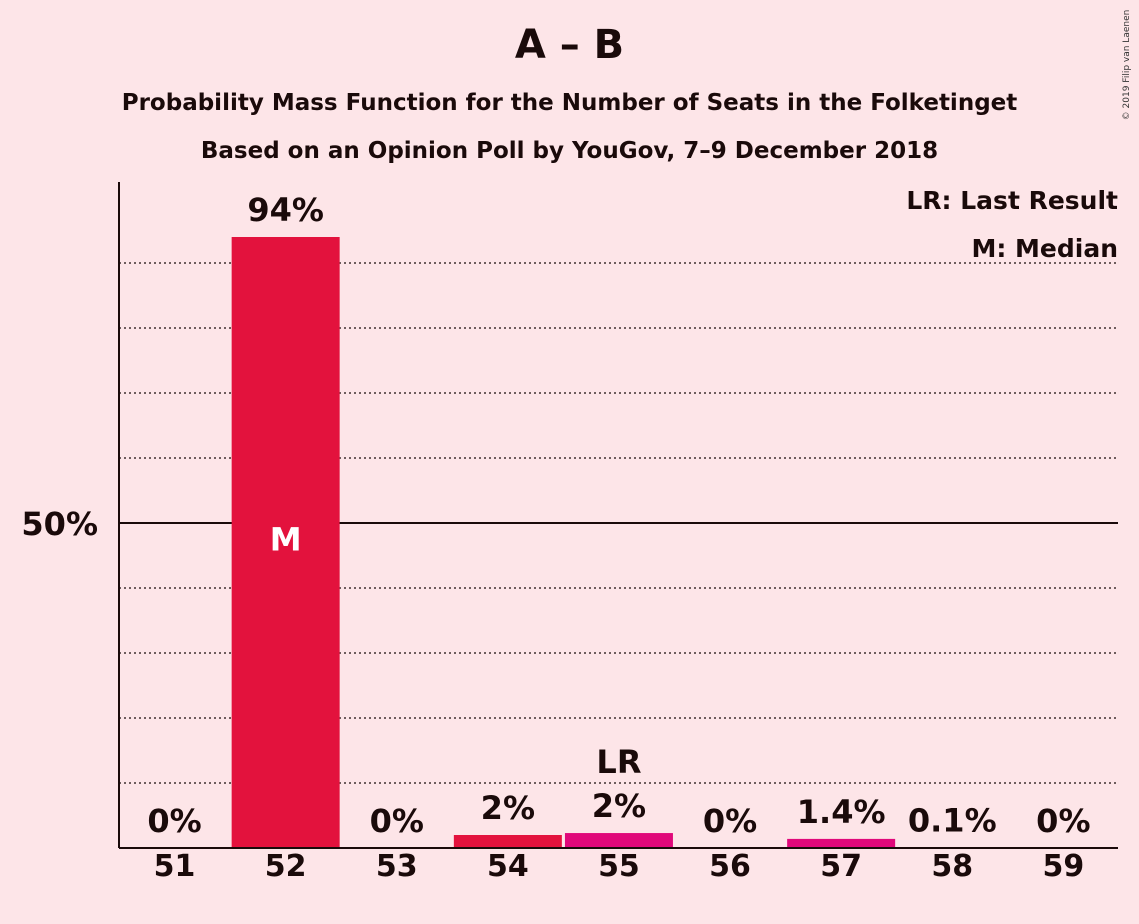 This screenshot has height=924, width=1139. I want to click on x-tick-label: 58, so click(952, 866).